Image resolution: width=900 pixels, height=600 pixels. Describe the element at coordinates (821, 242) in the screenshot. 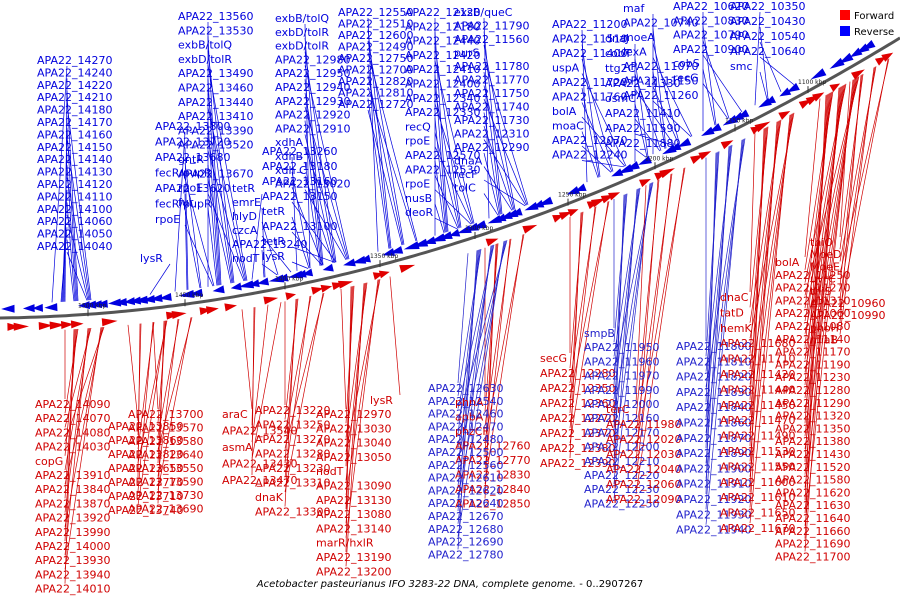

I see `gene-label: thiO` at that location.